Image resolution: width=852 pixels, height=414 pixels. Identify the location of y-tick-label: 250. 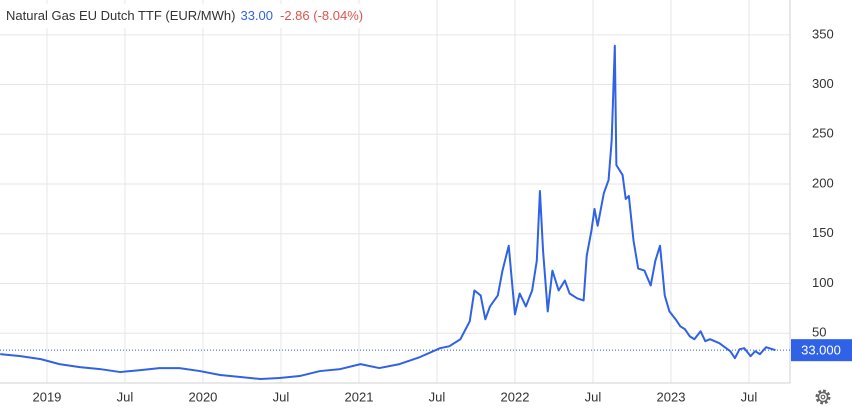
(823, 133).